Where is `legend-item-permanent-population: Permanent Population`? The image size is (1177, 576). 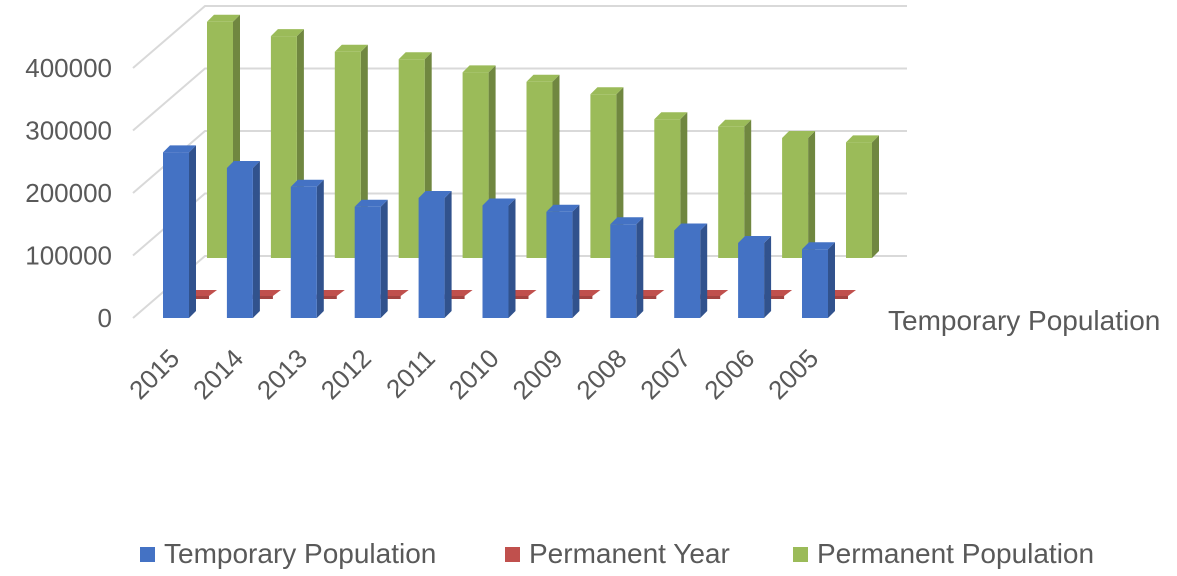
legend-item-permanent-population: Permanent Population is located at coordinates (943, 554).